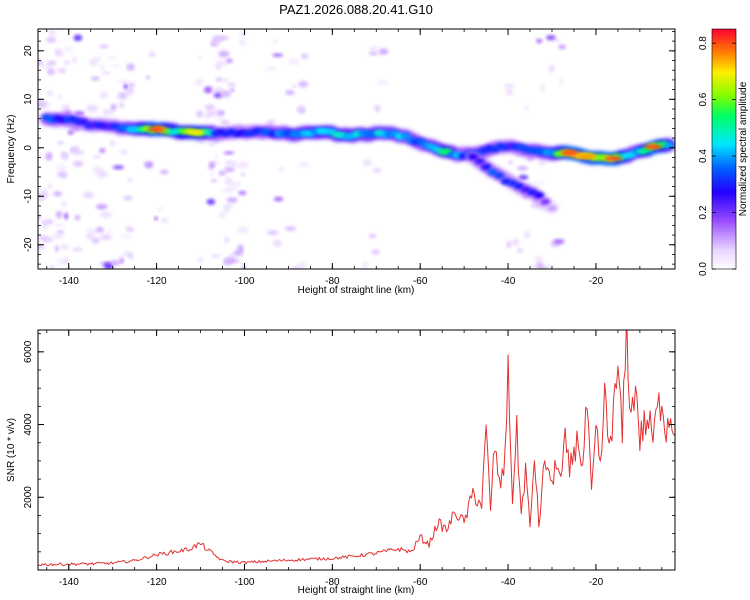  I want to click on heatmap-branch-core, so click(472, 156).